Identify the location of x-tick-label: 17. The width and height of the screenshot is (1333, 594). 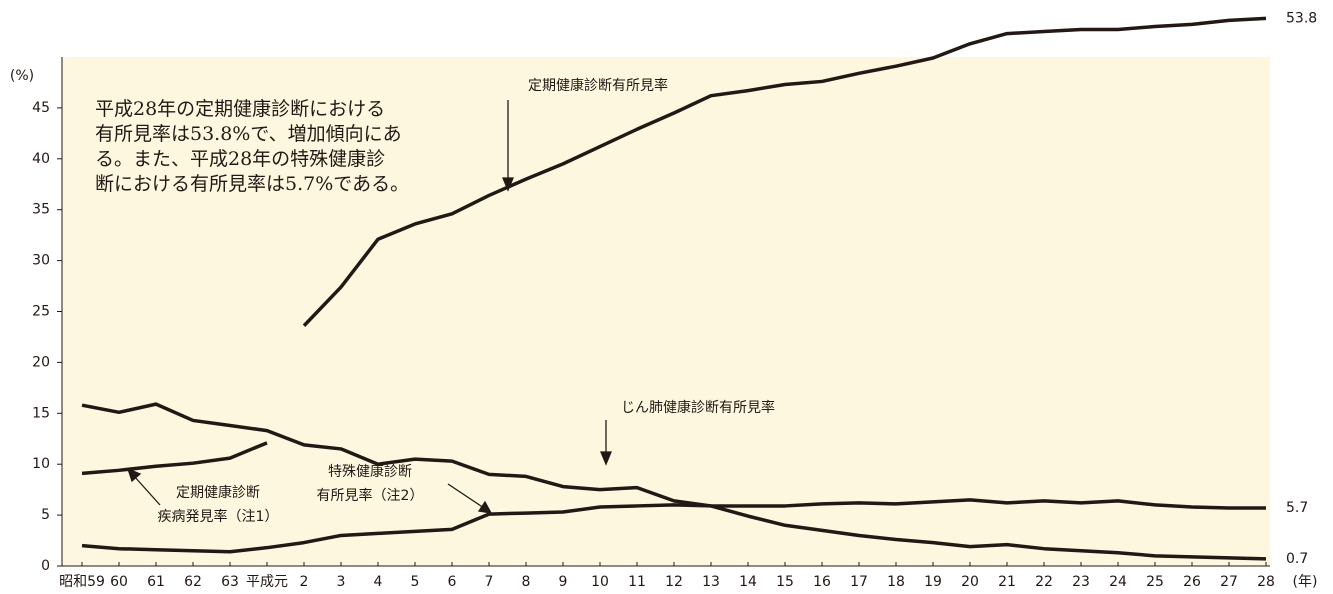
(859, 582).